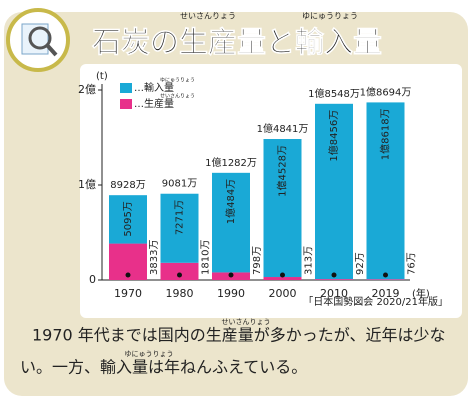 The width and height of the screenshot is (472, 400). I want to click on x-tick-label: 1980, so click(180, 293).